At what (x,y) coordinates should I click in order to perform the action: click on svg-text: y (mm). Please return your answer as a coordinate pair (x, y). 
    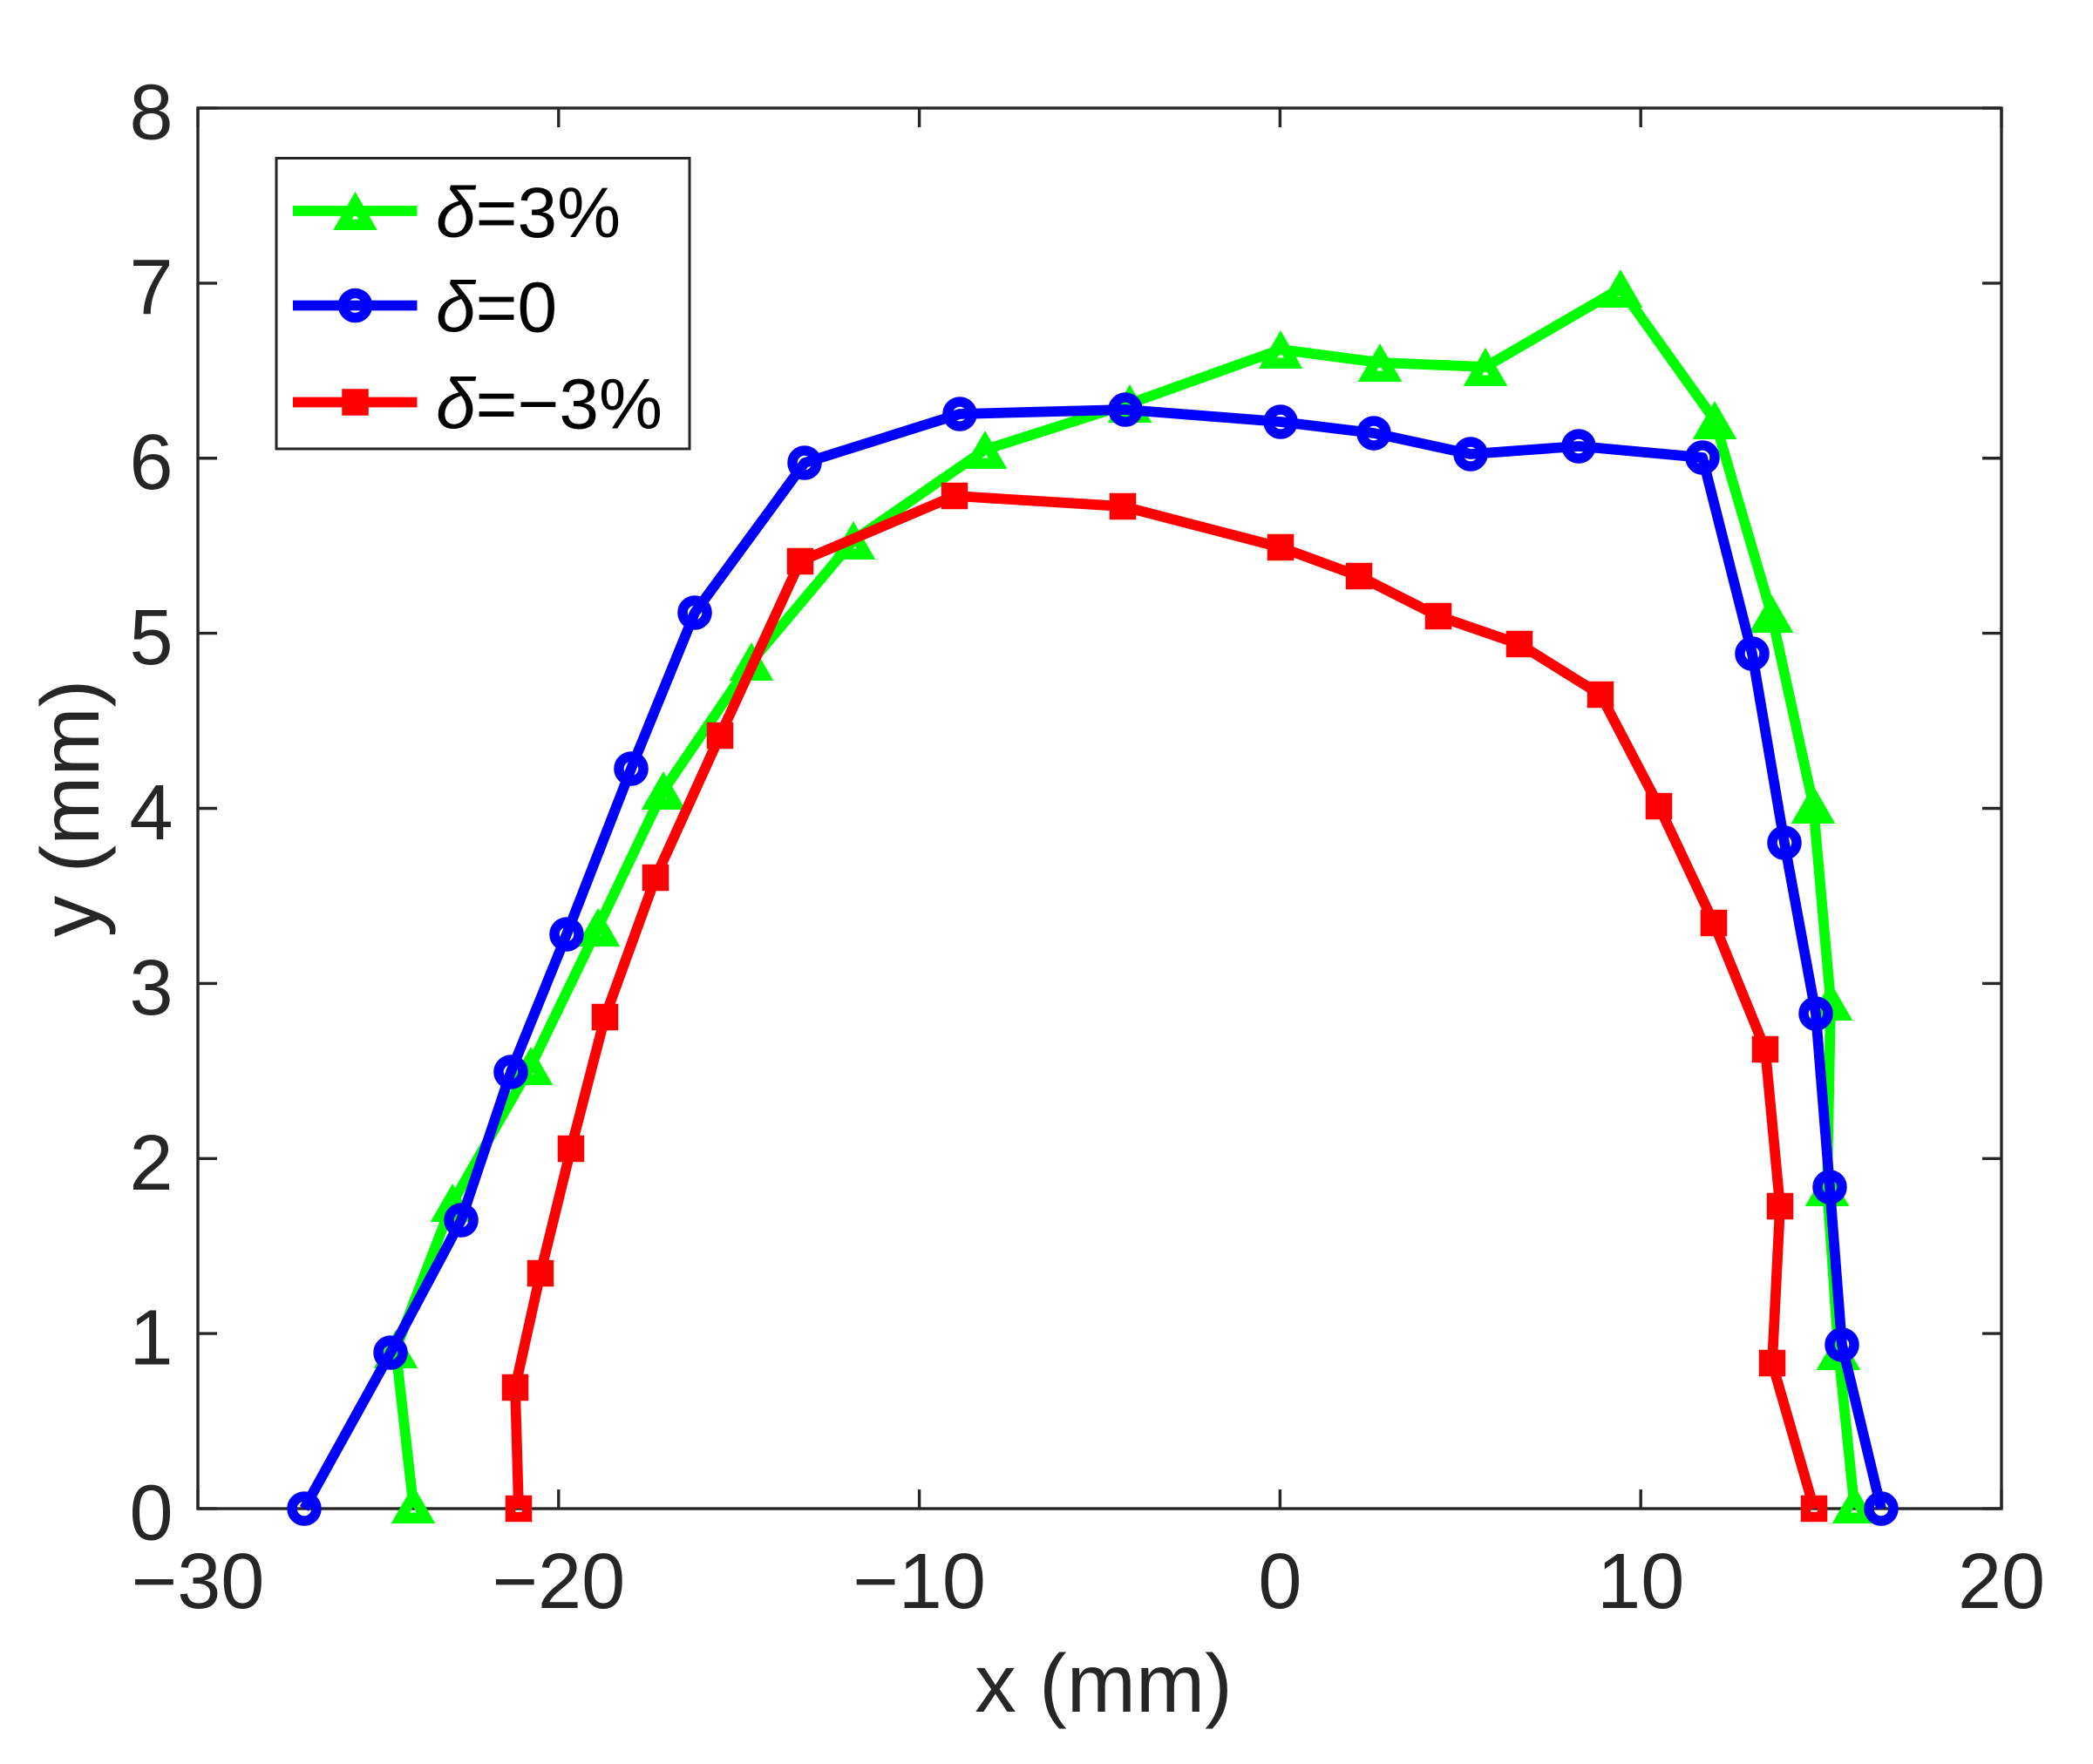
    Looking at the image, I should click on (70, 808).